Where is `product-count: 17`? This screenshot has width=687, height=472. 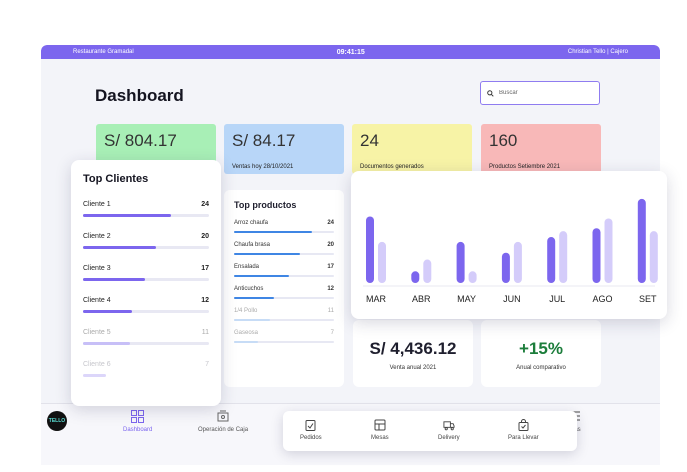 product-count: 17 is located at coordinates (330, 267).